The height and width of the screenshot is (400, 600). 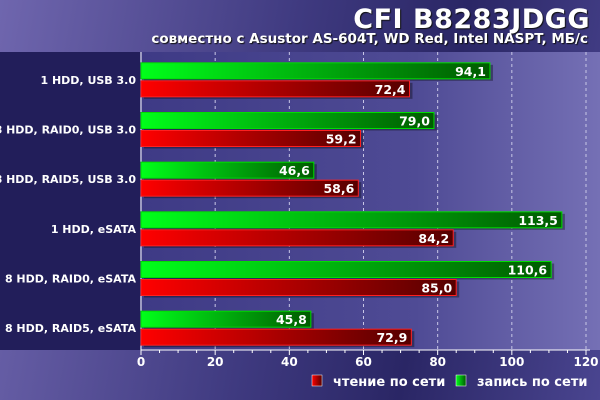 I want to click on x-tick-label: 80, so click(x=437, y=362).